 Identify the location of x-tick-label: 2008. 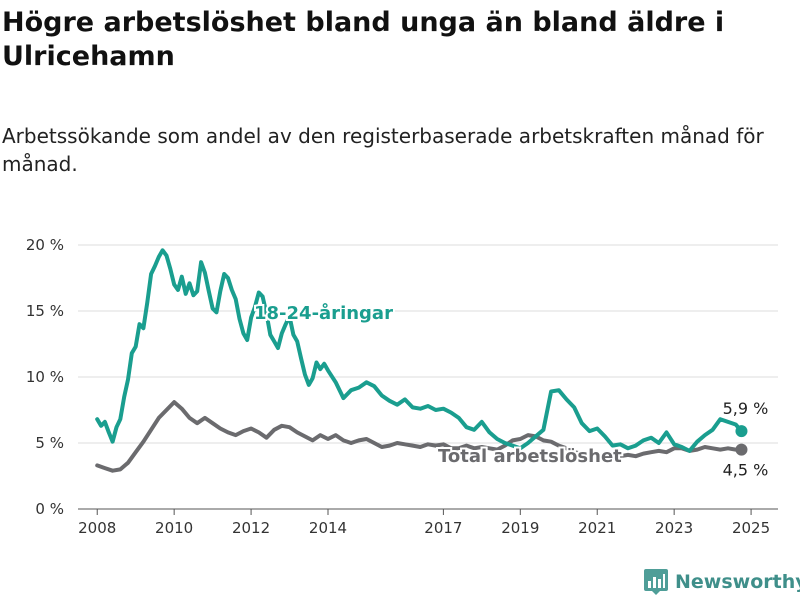
(97, 528).